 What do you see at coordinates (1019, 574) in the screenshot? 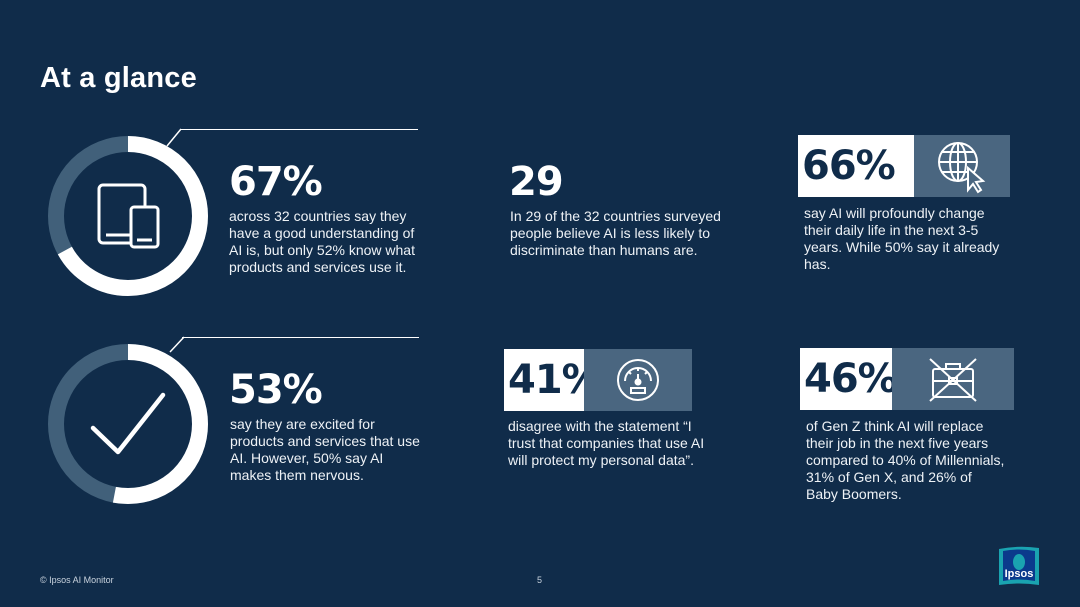
I see `ipsos-logo-text: Ipsos` at bounding box center [1019, 574].